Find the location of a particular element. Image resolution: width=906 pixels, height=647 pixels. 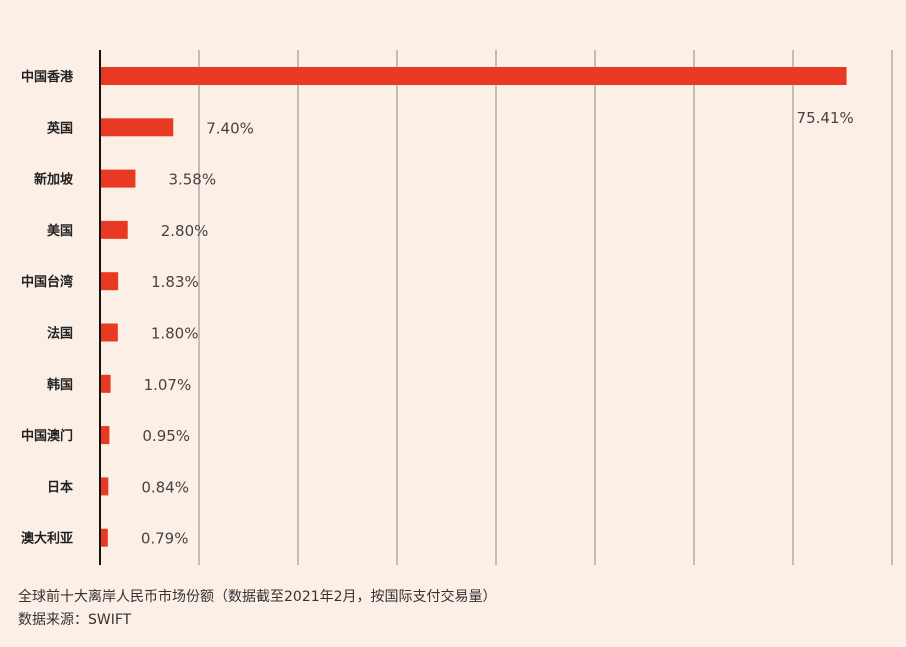

data-label: 1.83% is located at coordinates (175, 282).